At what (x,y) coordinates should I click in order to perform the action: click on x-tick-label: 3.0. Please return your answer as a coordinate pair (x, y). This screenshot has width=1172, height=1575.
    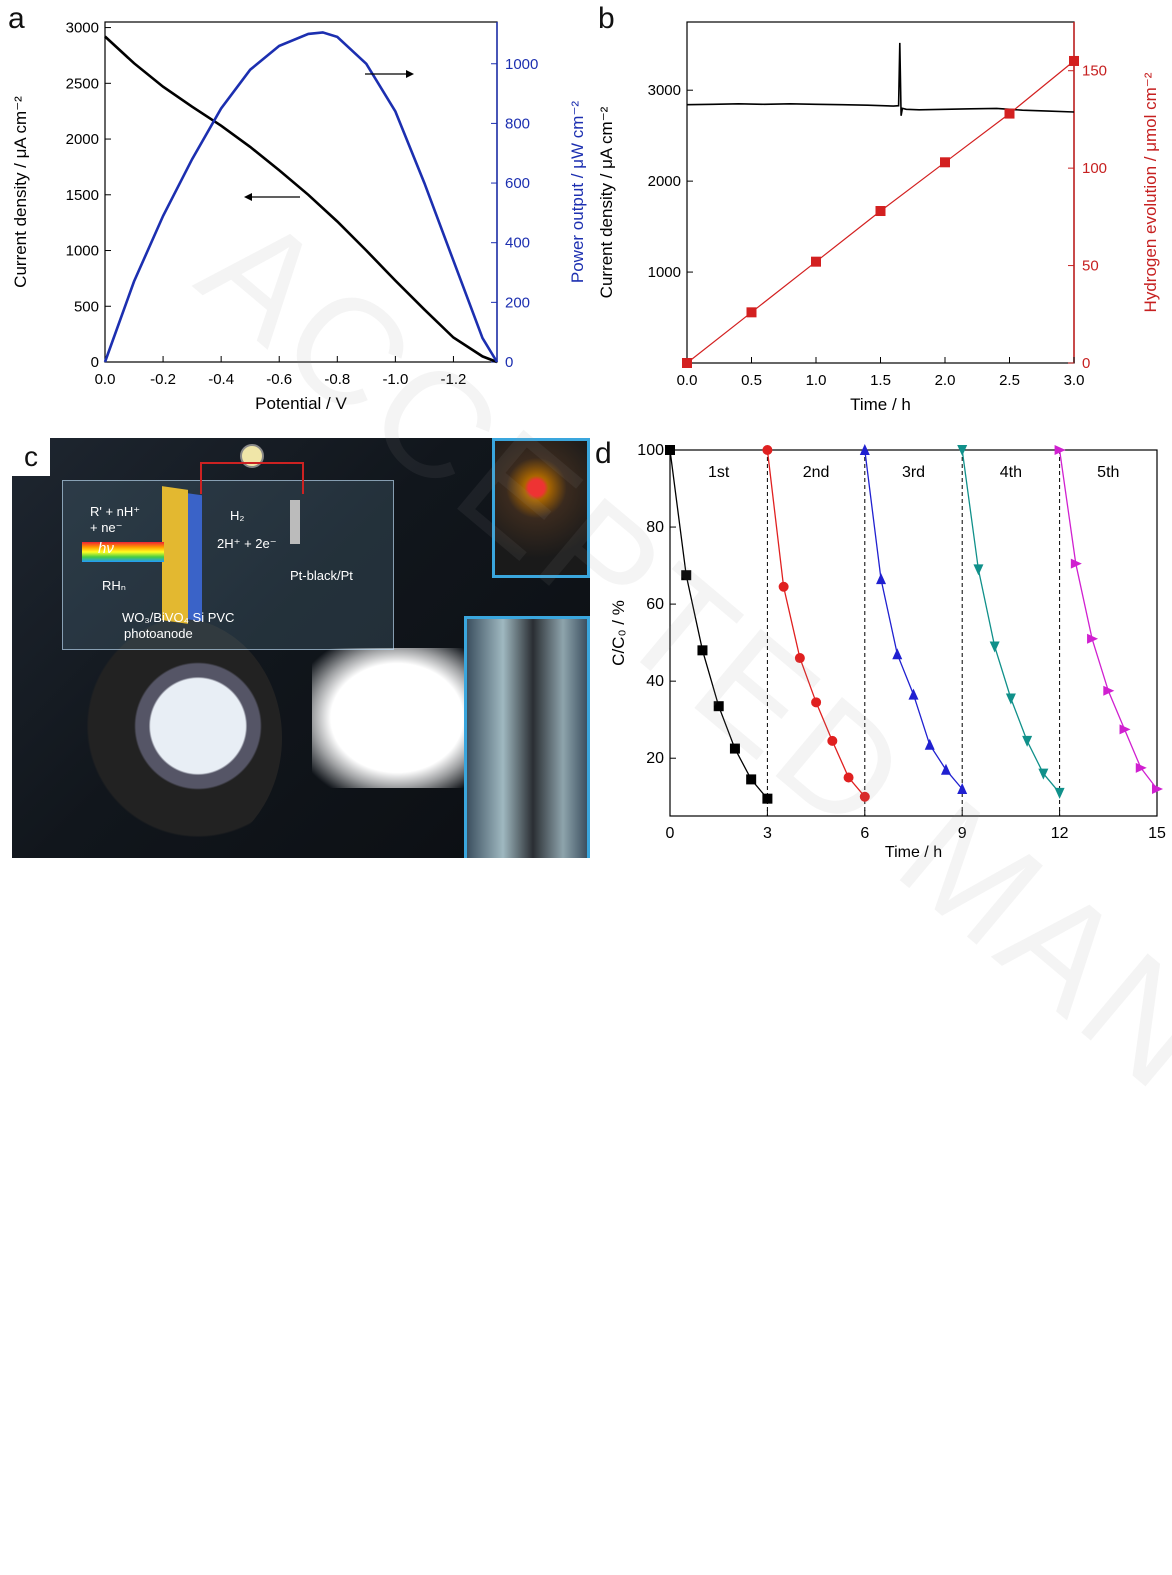
    Looking at the image, I should click on (1074, 380).